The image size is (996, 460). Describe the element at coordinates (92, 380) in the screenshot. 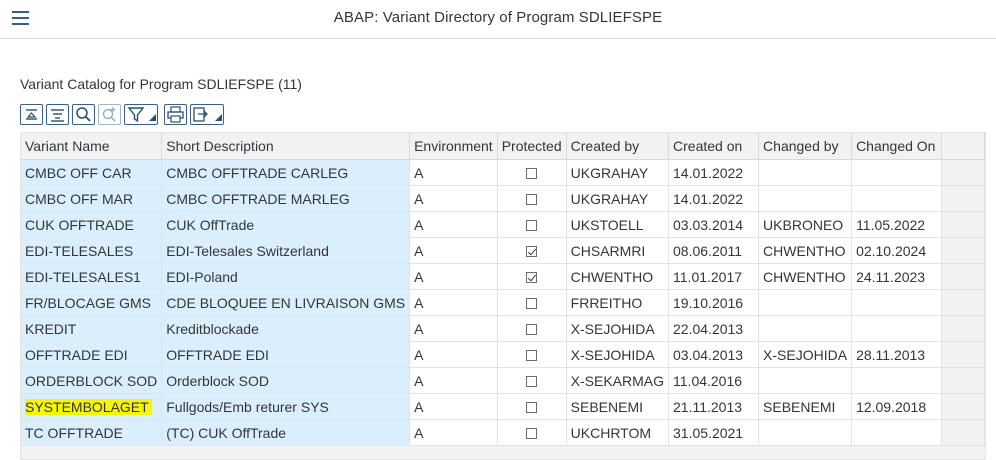

I see `cell-variant-name: ORDERBLOCK SOD` at that location.